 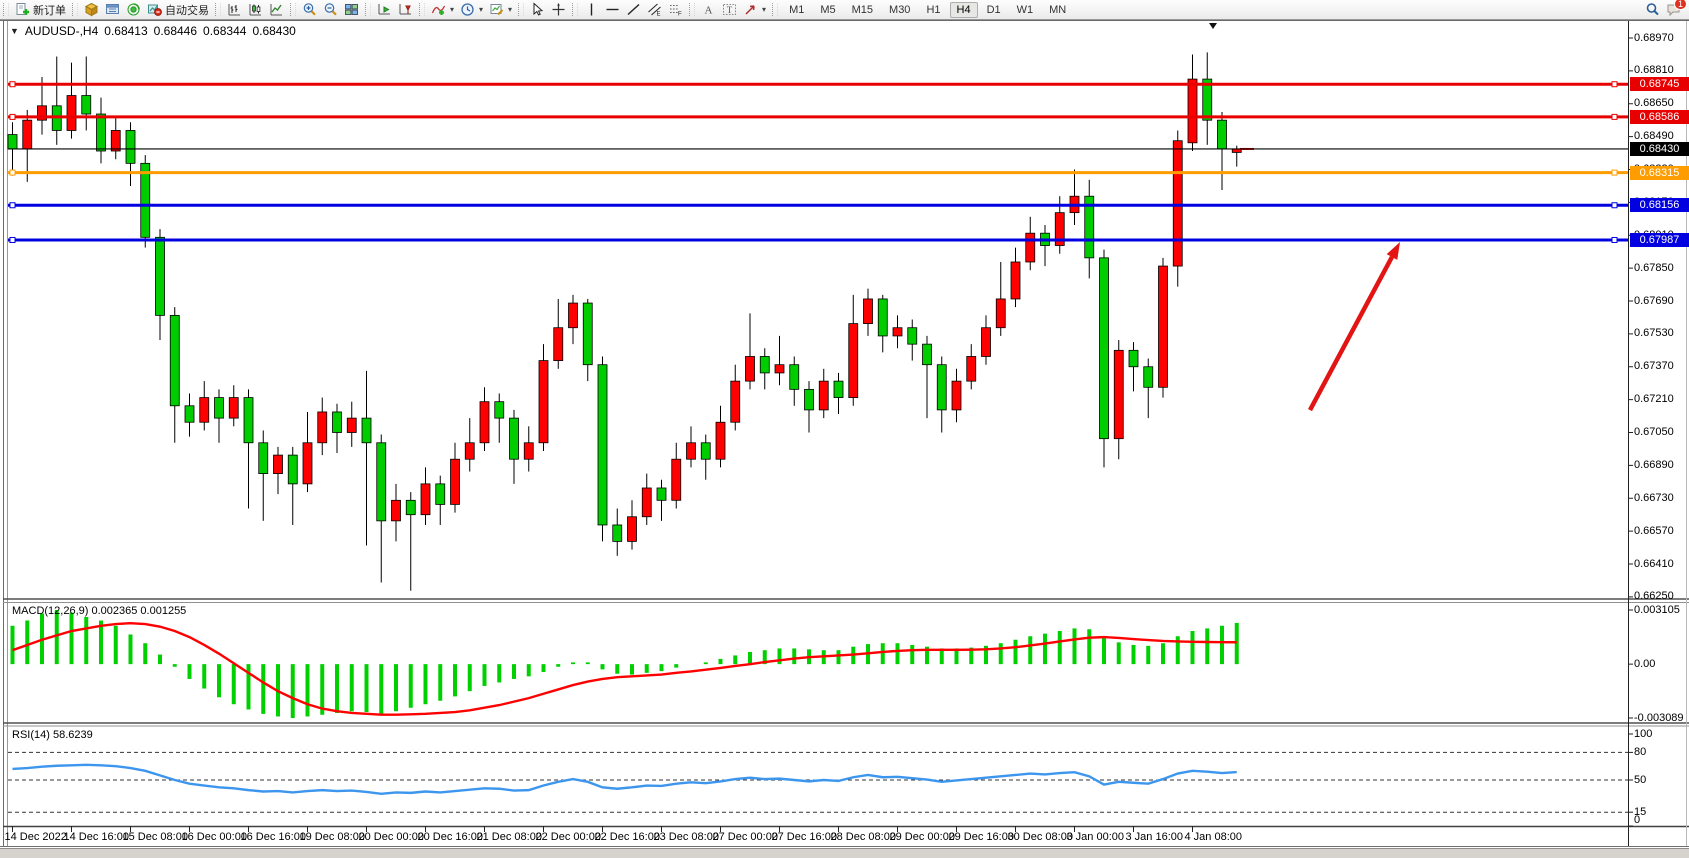 What do you see at coordinates (764, 9) in the screenshot?
I see `arrows-tool-caret: ▾` at bounding box center [764, 9].